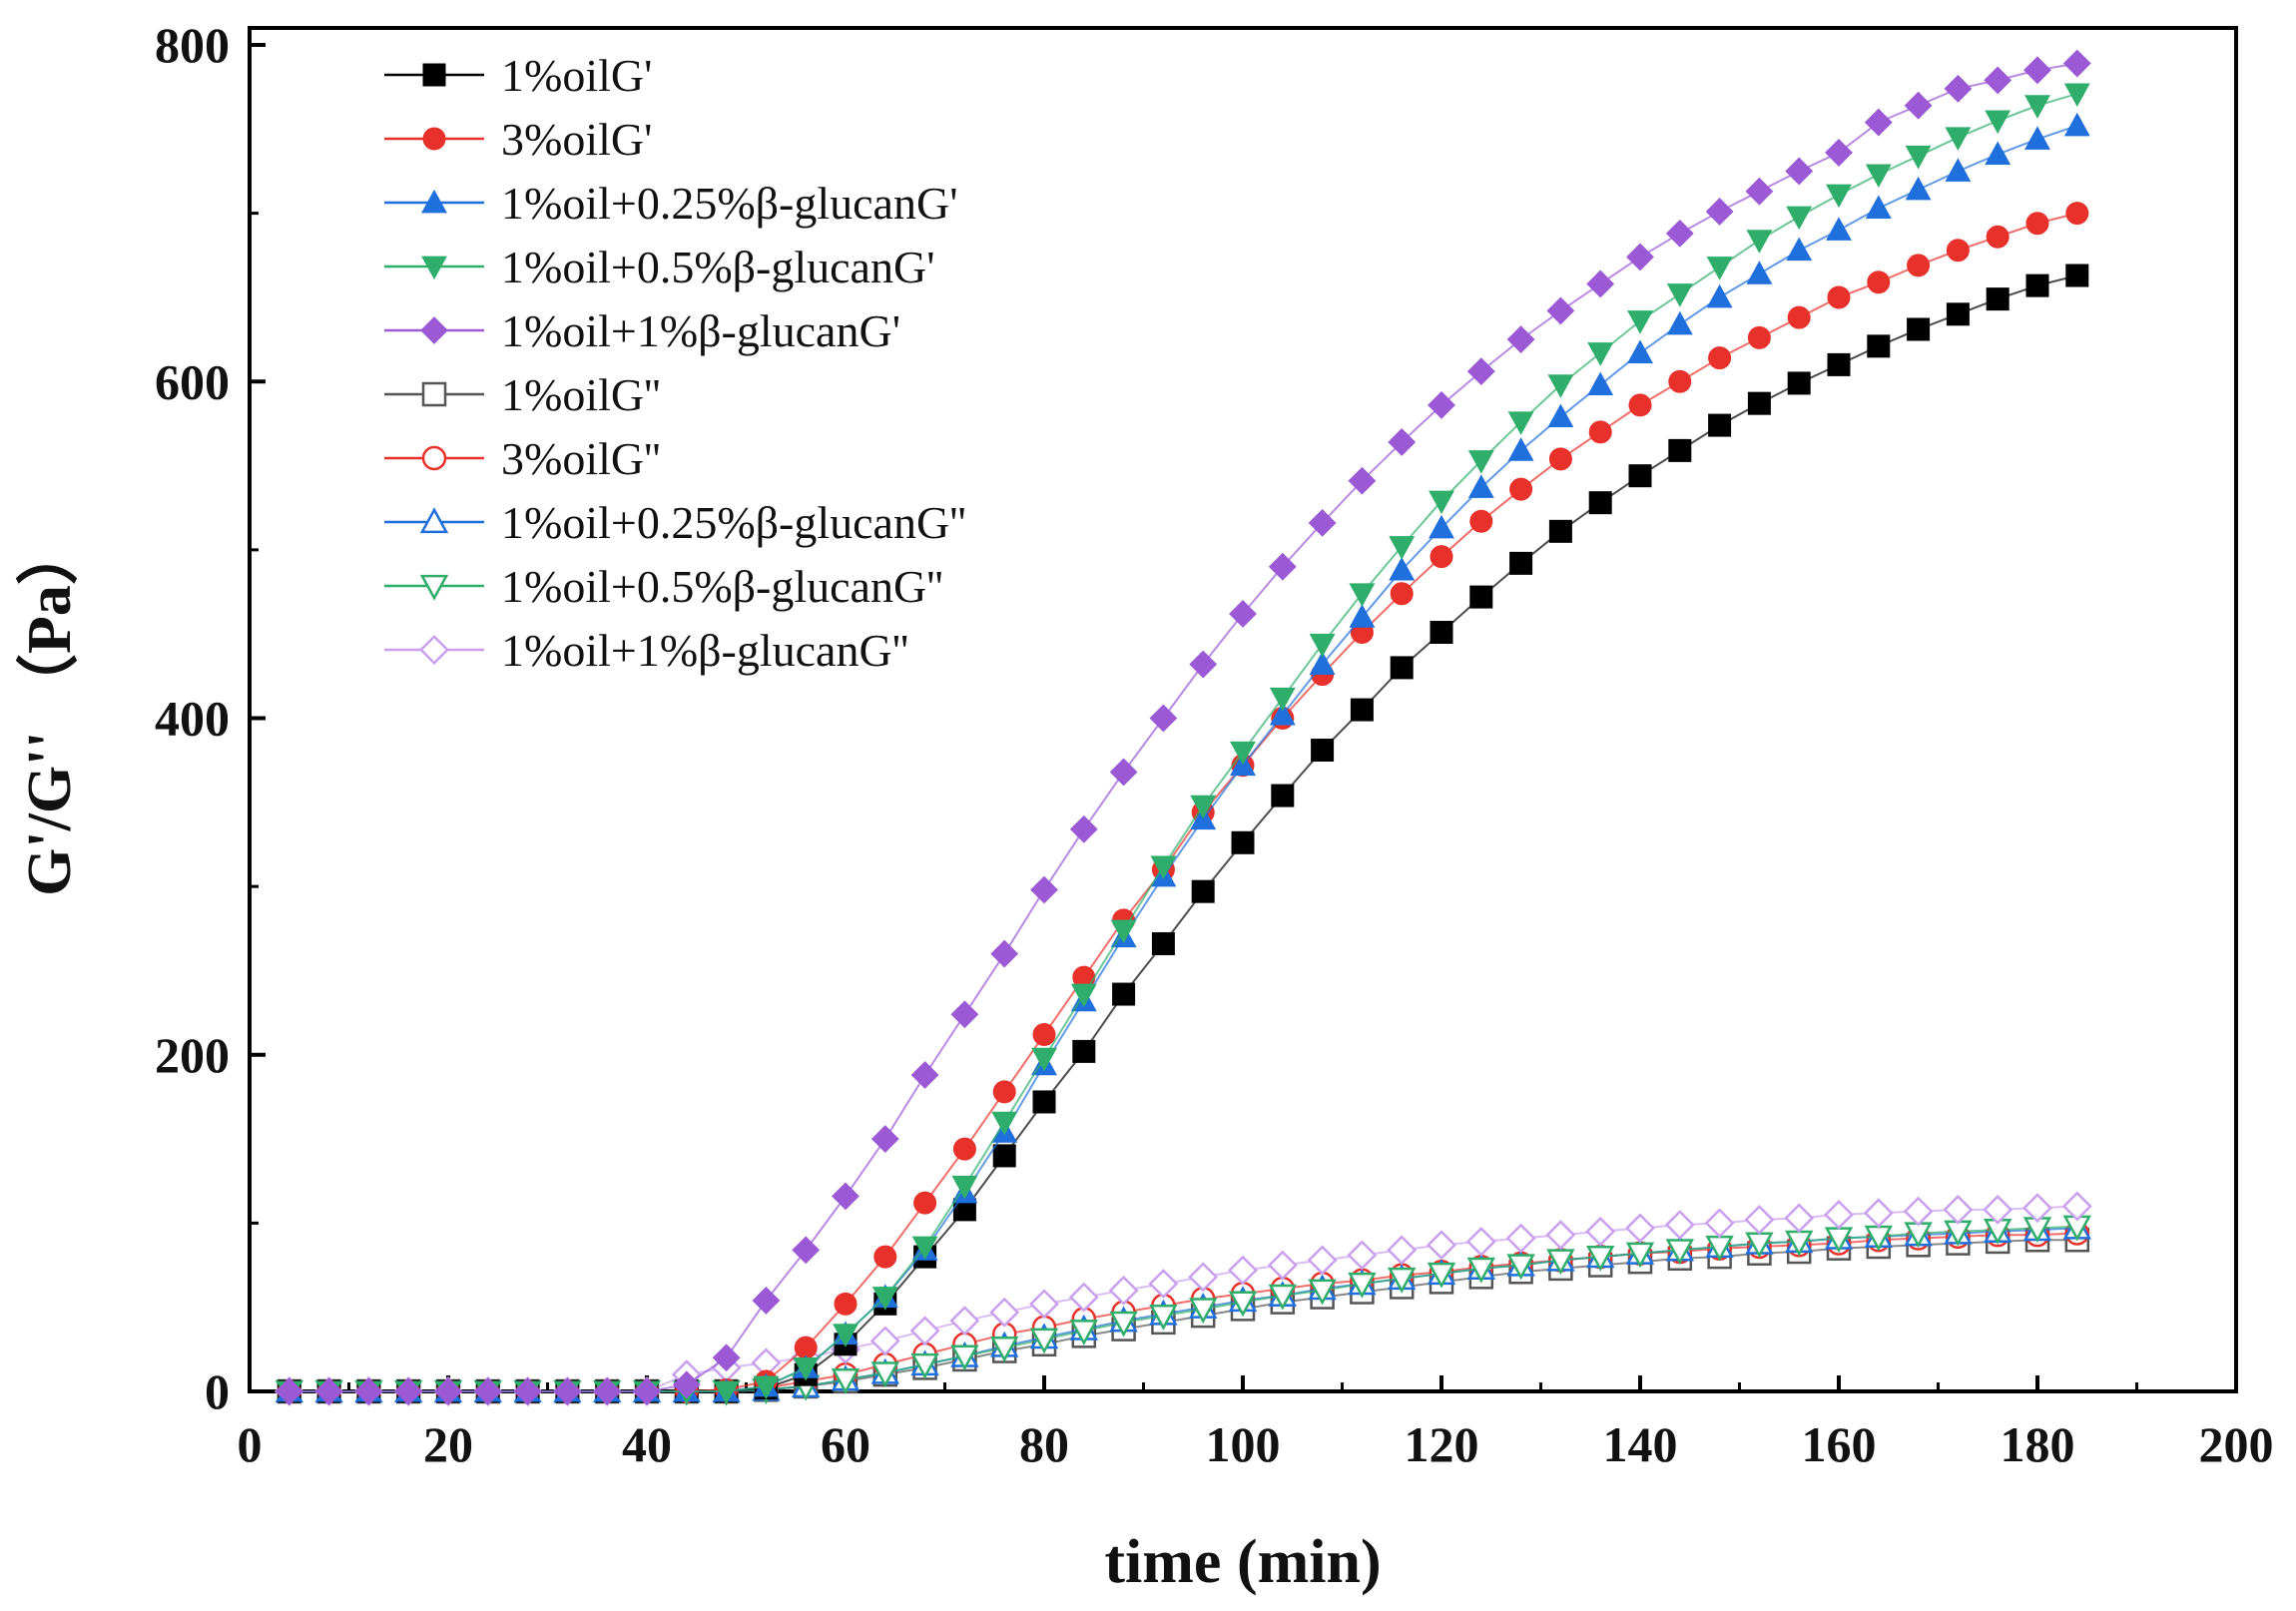 This screenshot has width=2296, height=1611. Describe the element at coordinates (1840, 1444) in the screenshot. I see `x-tick-label: 160` at that location.